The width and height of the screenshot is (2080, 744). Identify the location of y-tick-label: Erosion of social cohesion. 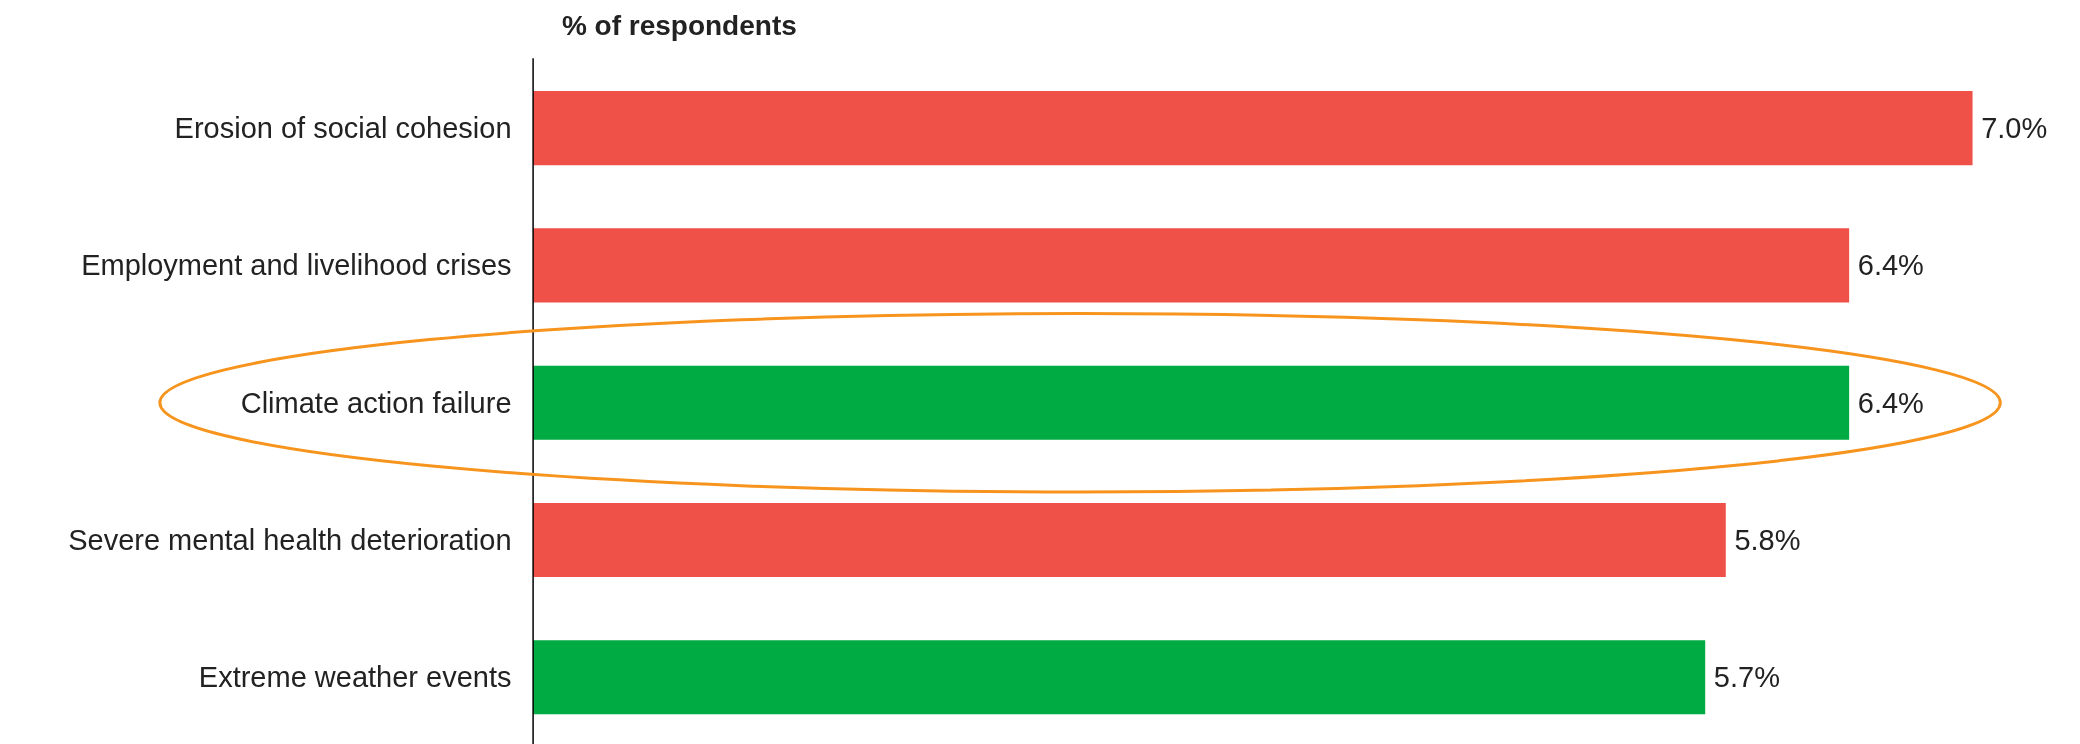
(343, 128).